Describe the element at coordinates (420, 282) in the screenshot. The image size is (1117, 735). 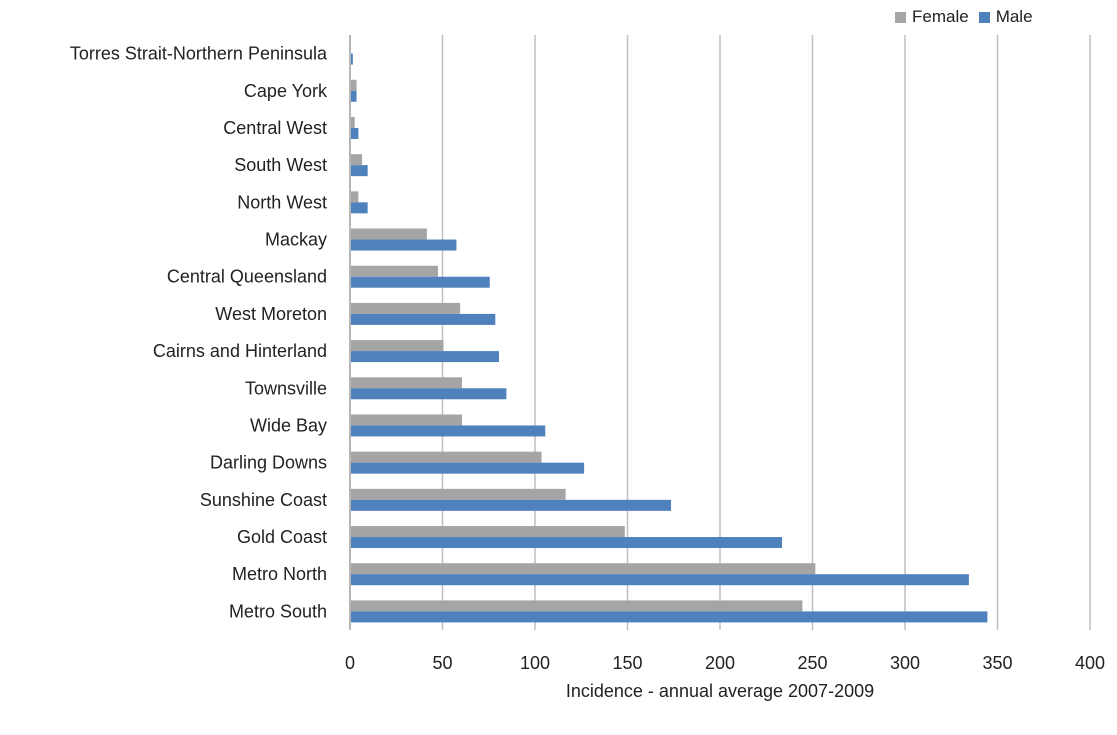
I see `bar-male-central-queensland` at that location.